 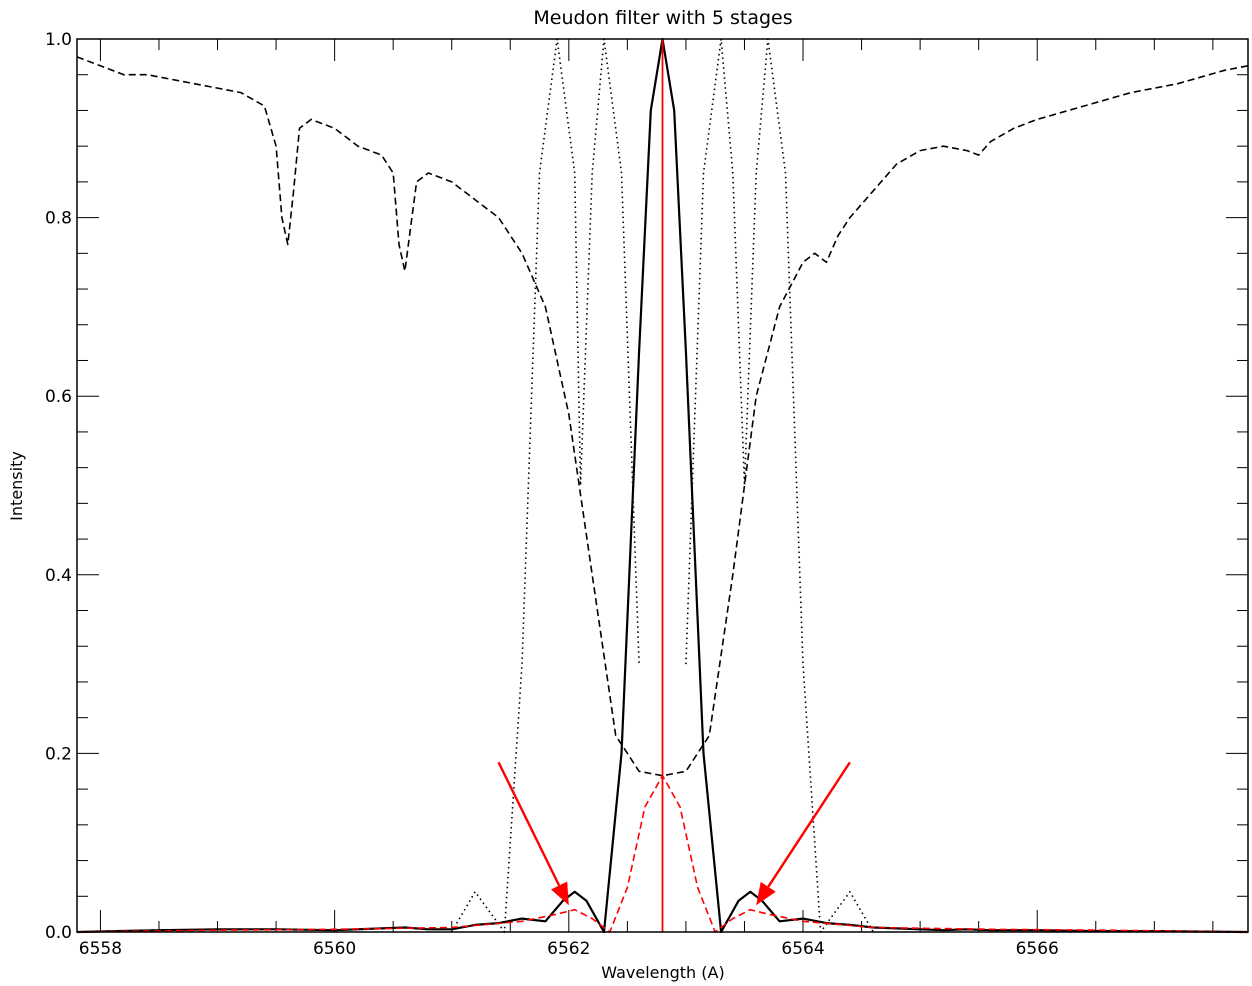 What do you see at coordinates (100, 949) in the screenshot?
I see `x-tick-label: 6558` at bounding box center [100, 949].